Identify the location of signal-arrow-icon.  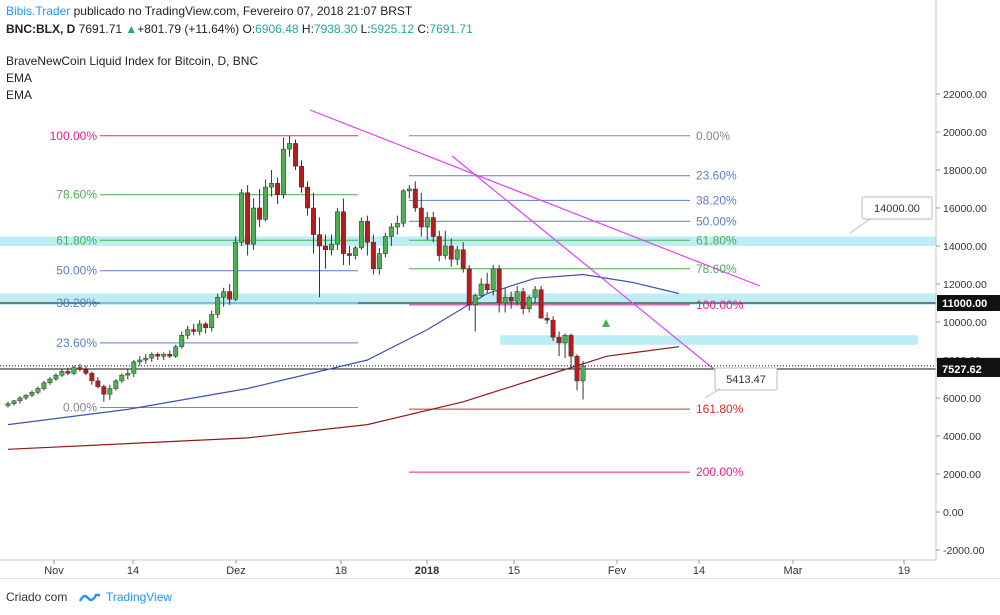
(606, 323).